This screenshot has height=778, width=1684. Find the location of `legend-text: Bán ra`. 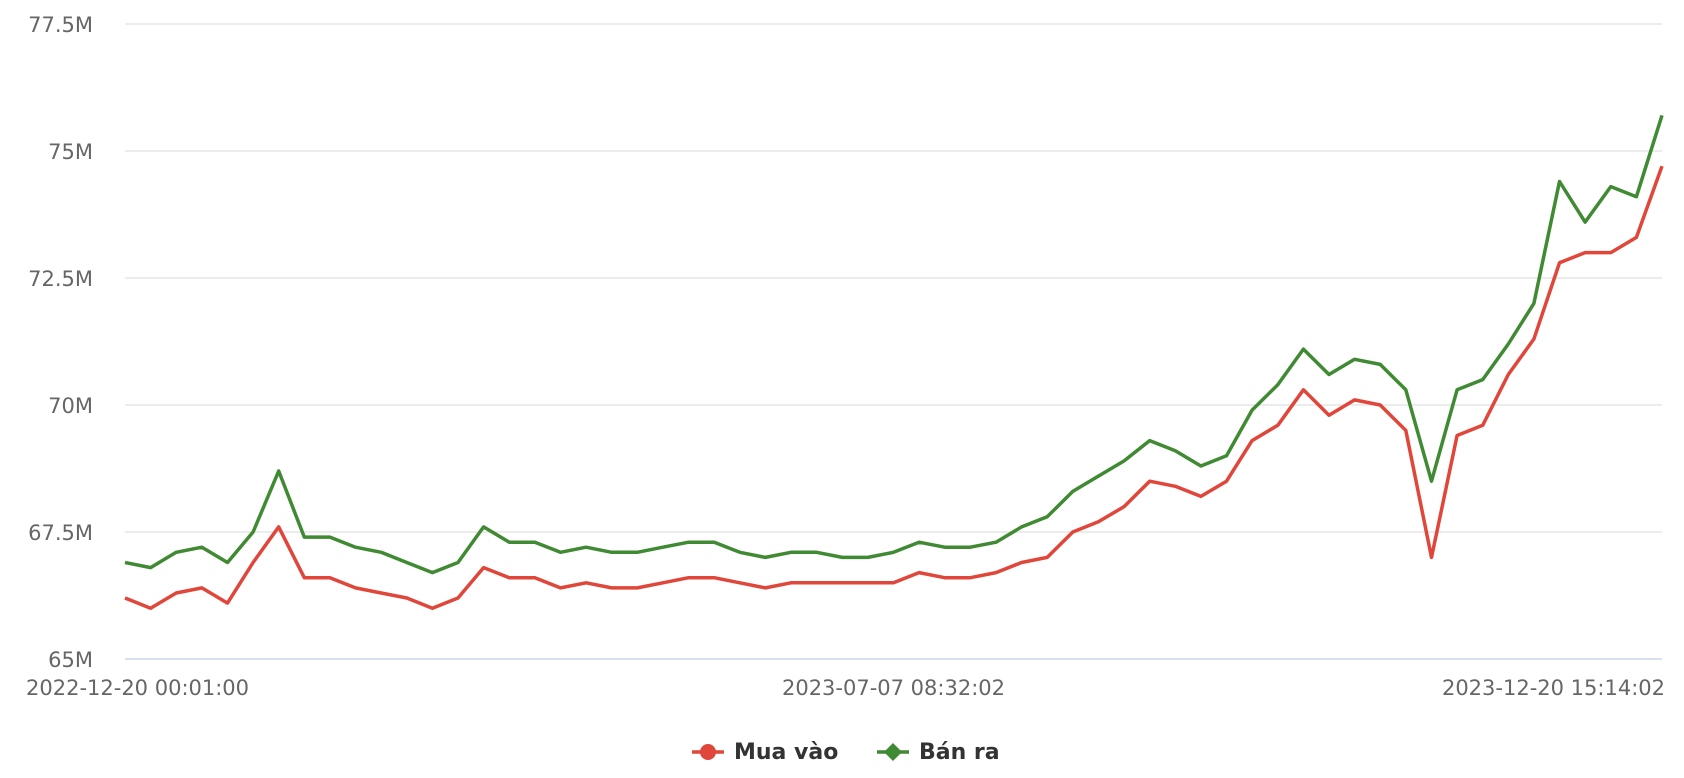

legend-text: Bán ra is located at coordinates (959, 752).